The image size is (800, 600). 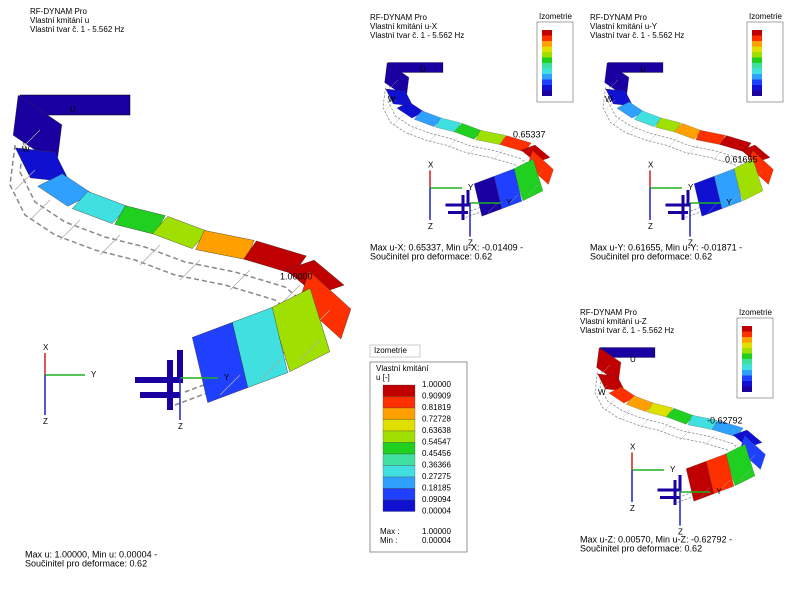 What do you see at coordinates (468, 141) in the screenshot?
I see `structure` at bounding box center [468, 141].